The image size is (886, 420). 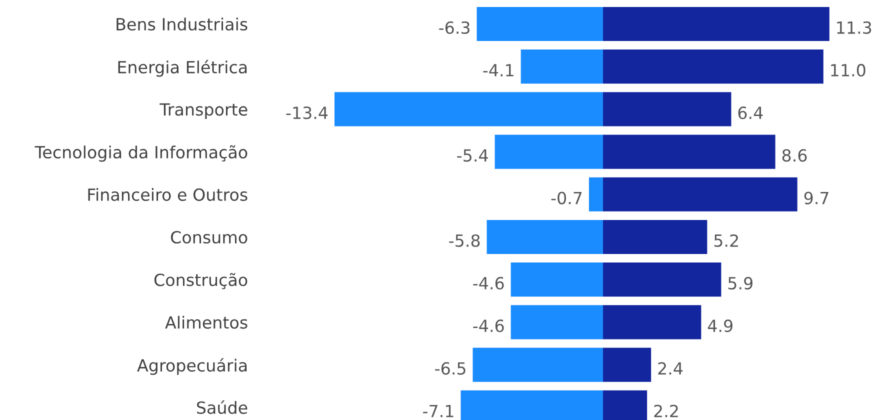 What do you see at coordinates (204, 111) in the screenshot?
I see `y-tick-label: Transporte` at bounding box center [204, 111].